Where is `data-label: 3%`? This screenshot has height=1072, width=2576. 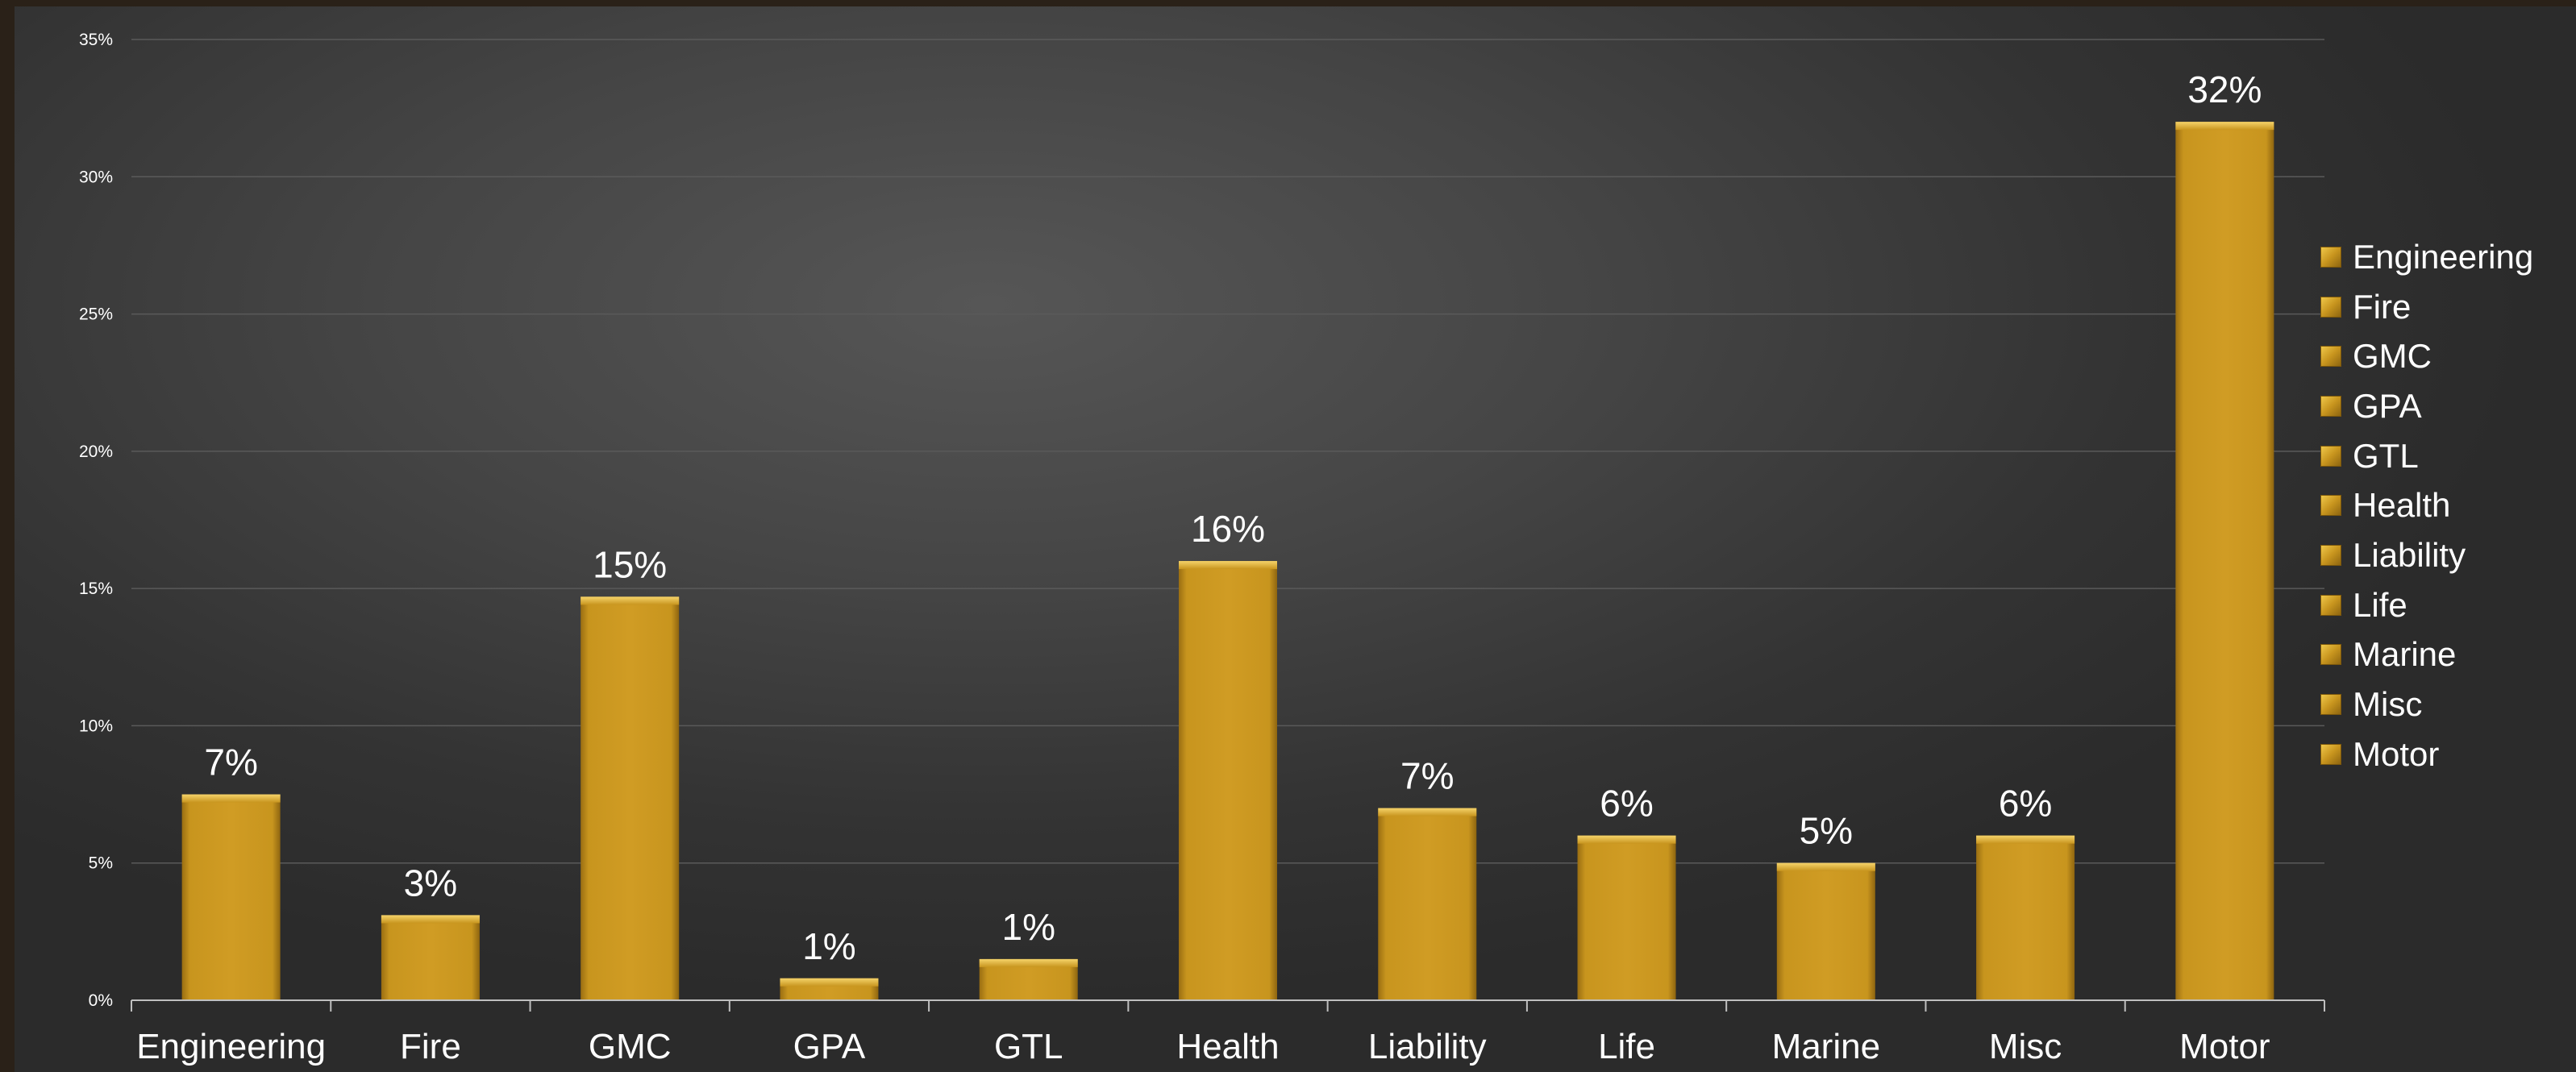 data-label: 3% is located at coordinates (431, 883).